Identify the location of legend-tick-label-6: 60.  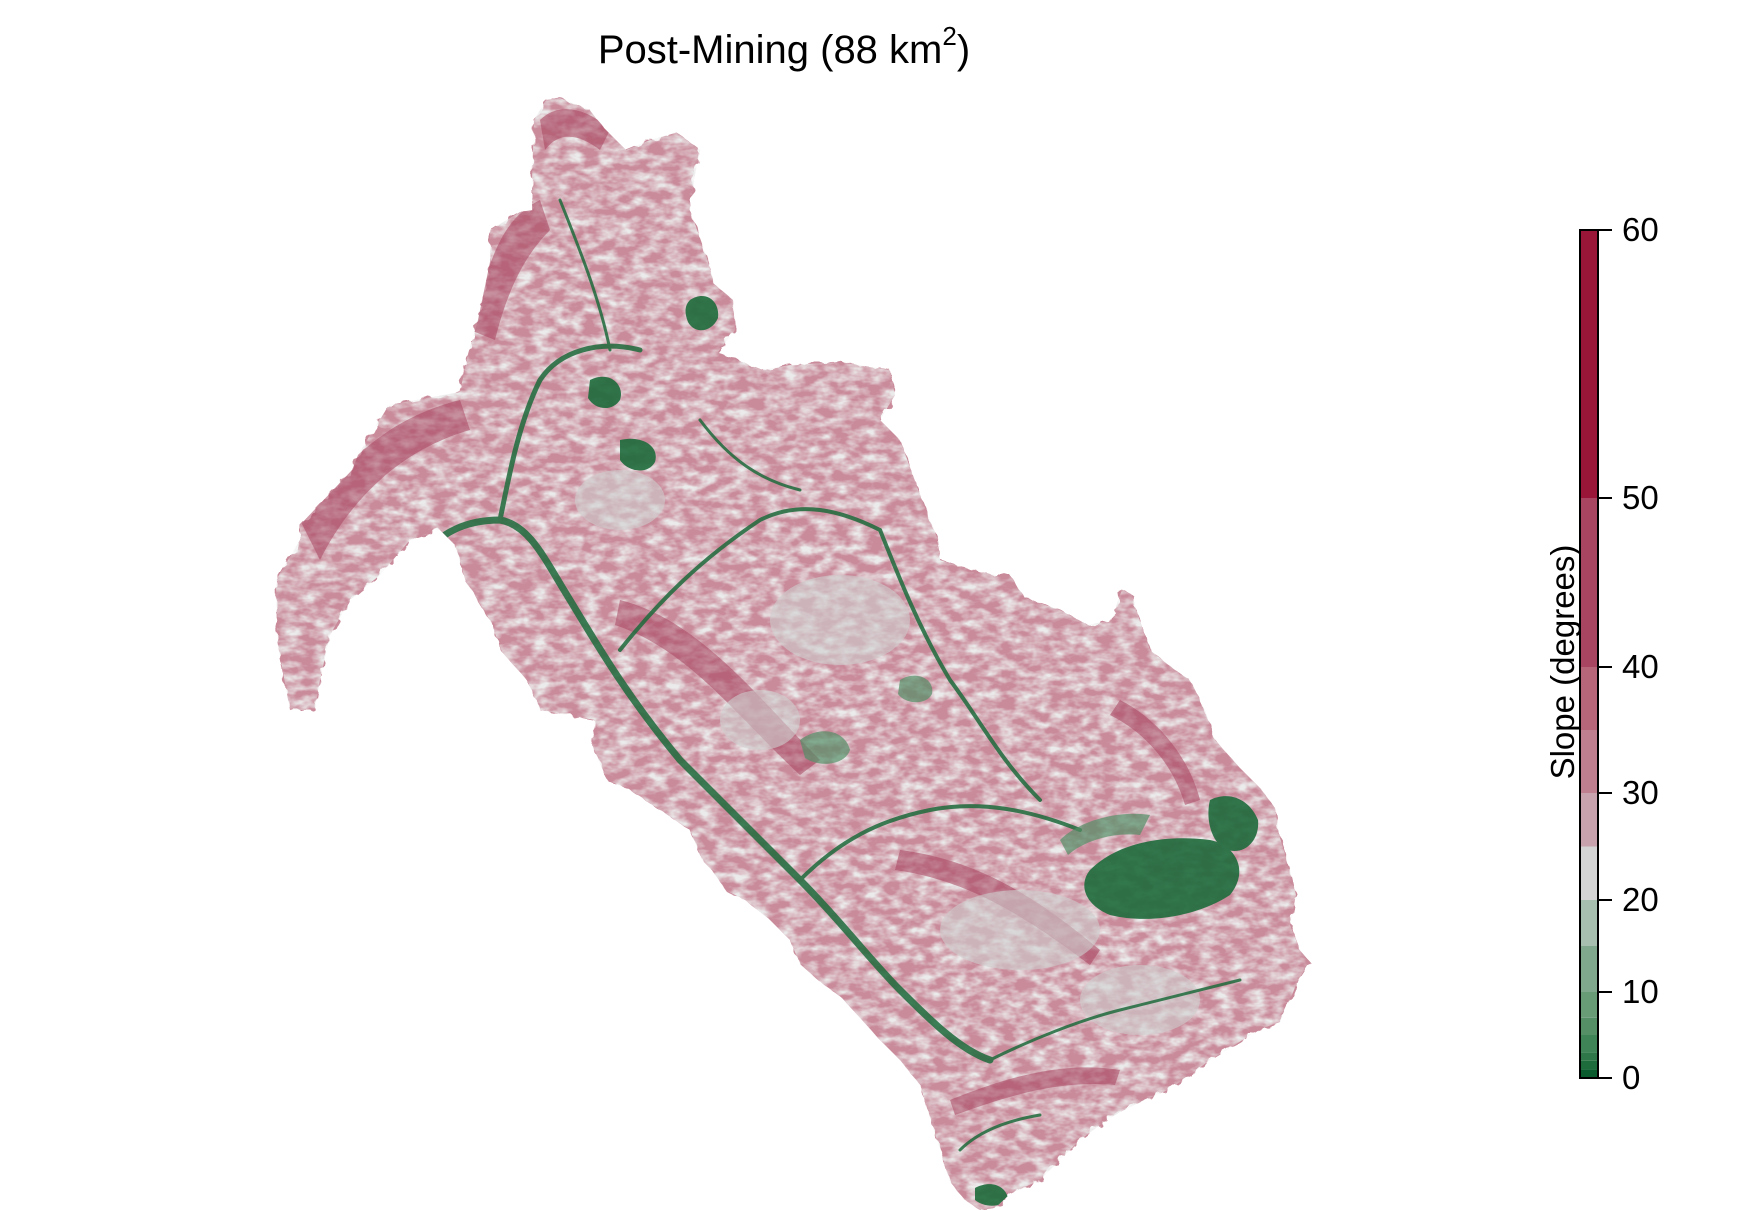
(1640, 229).